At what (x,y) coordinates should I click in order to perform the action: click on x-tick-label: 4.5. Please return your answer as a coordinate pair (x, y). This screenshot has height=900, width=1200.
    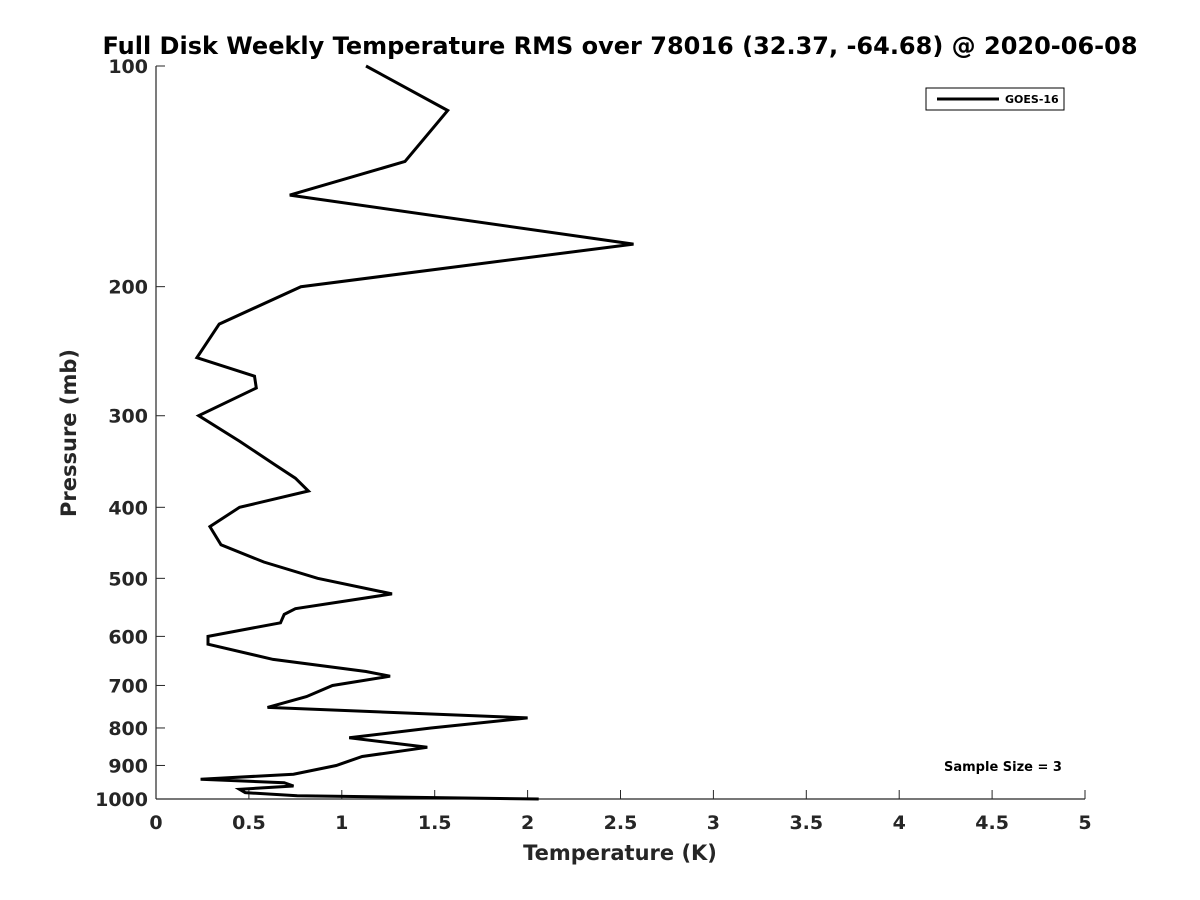
    Looking at the image, I should click on (992, 823).